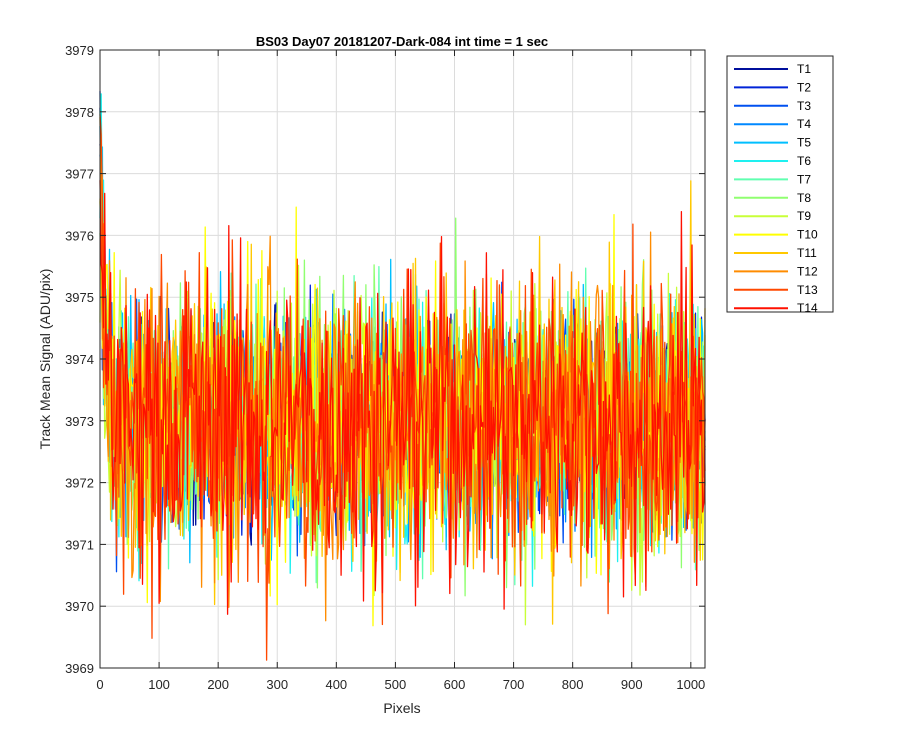 Image resolution: width=900 pixels, height=750 pixels. I want to click on legend-box, so click(780, 184).